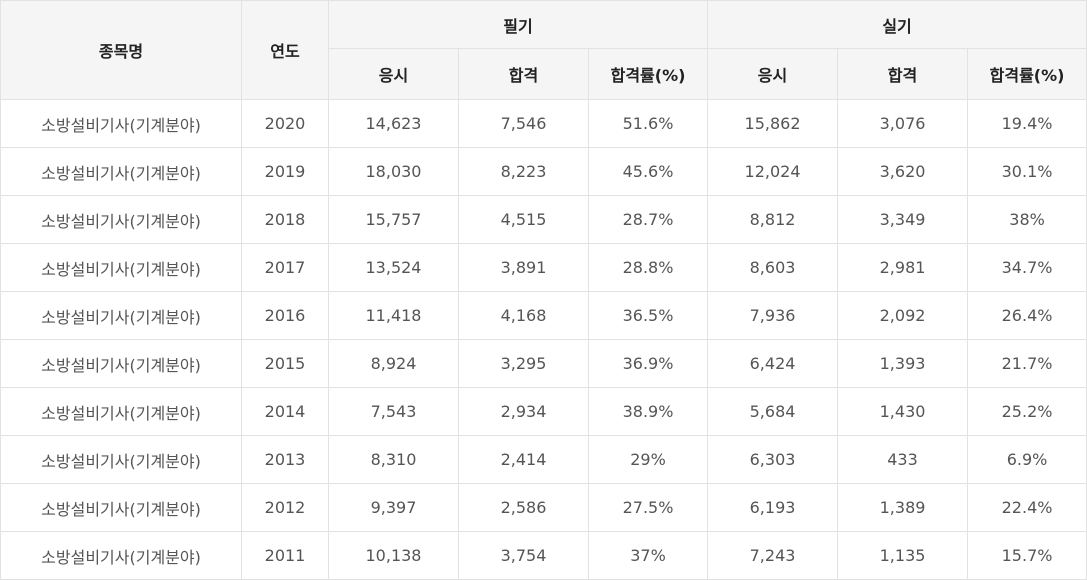 This screenshot has height=580, width=1087. What do you see at coordinates (648, 74) in the screenshot?
I see `header-written-pass-rate: 합격률(%)` at bounding box center [648, 74].